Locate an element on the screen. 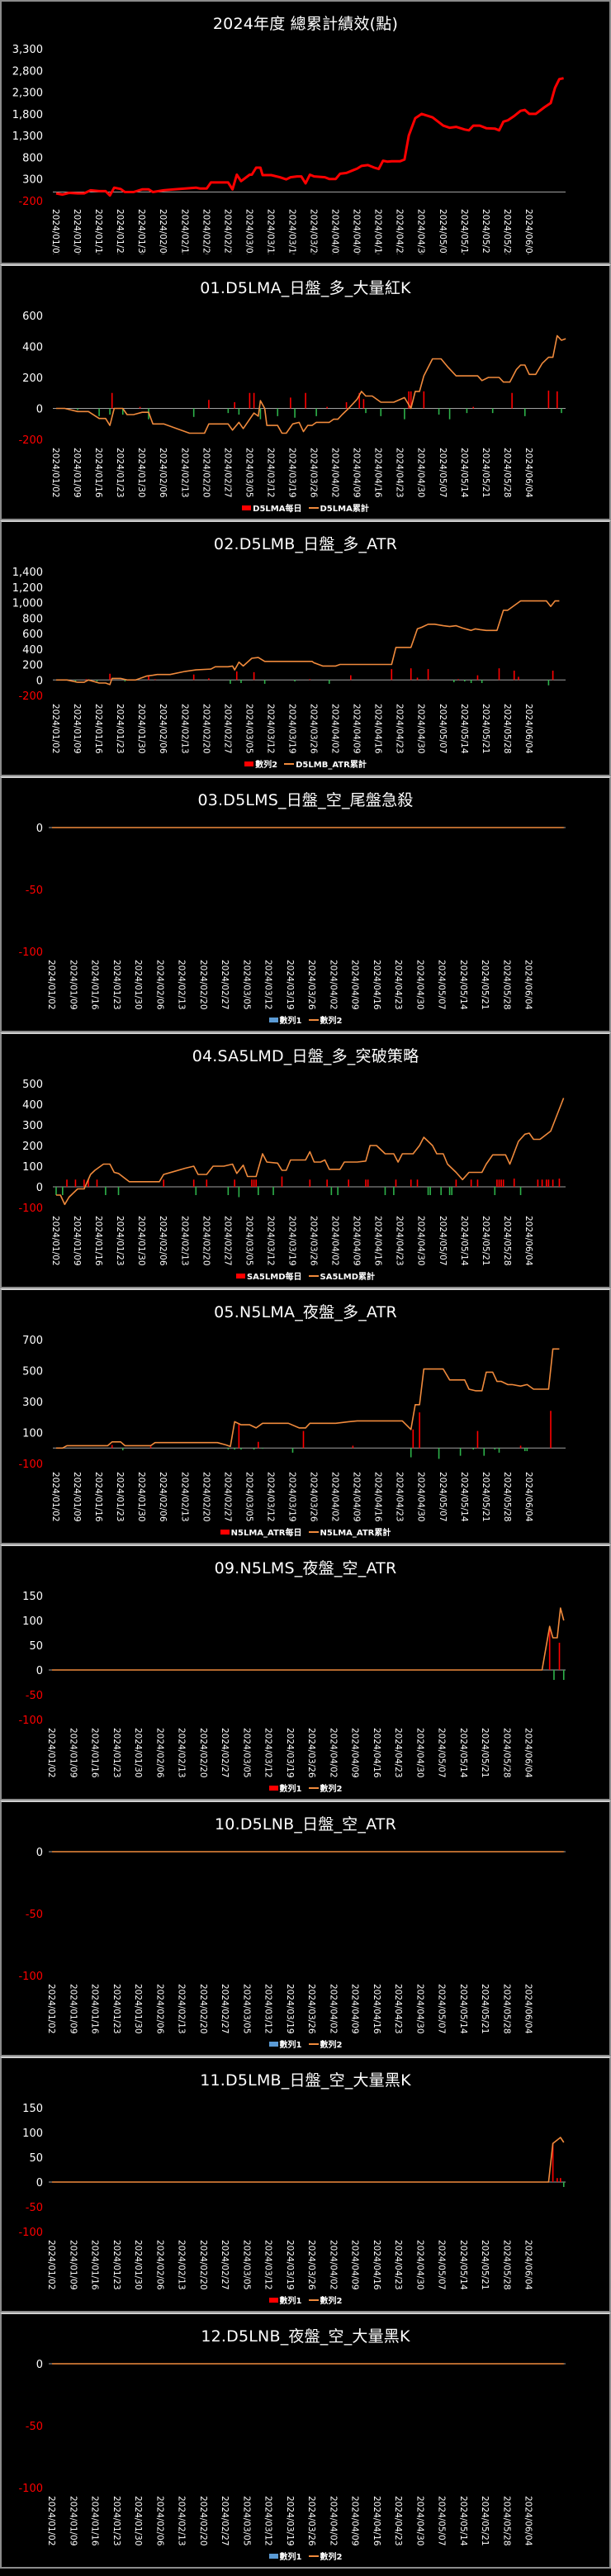 The image size is (611, 2576). y-tick-label: -50 is located at coordinates (34, 1696).